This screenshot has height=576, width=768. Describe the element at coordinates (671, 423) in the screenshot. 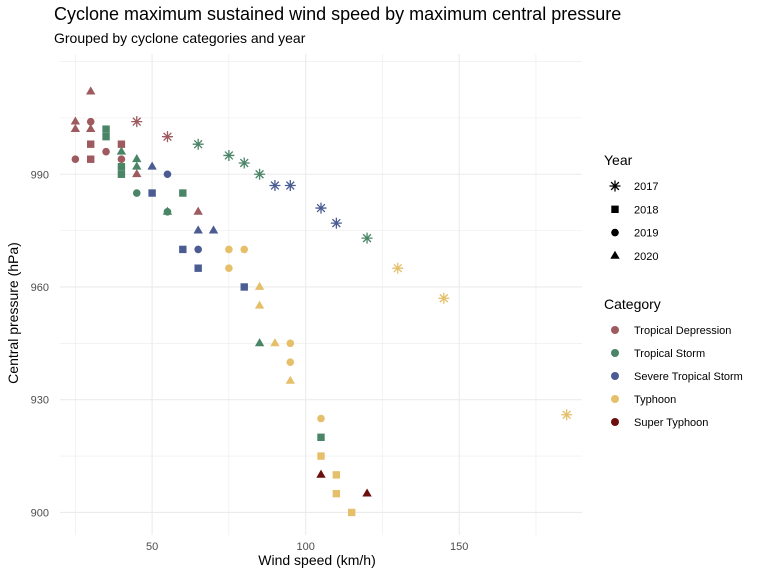

I see `legend-category-label: Super Typhoon` at that location.